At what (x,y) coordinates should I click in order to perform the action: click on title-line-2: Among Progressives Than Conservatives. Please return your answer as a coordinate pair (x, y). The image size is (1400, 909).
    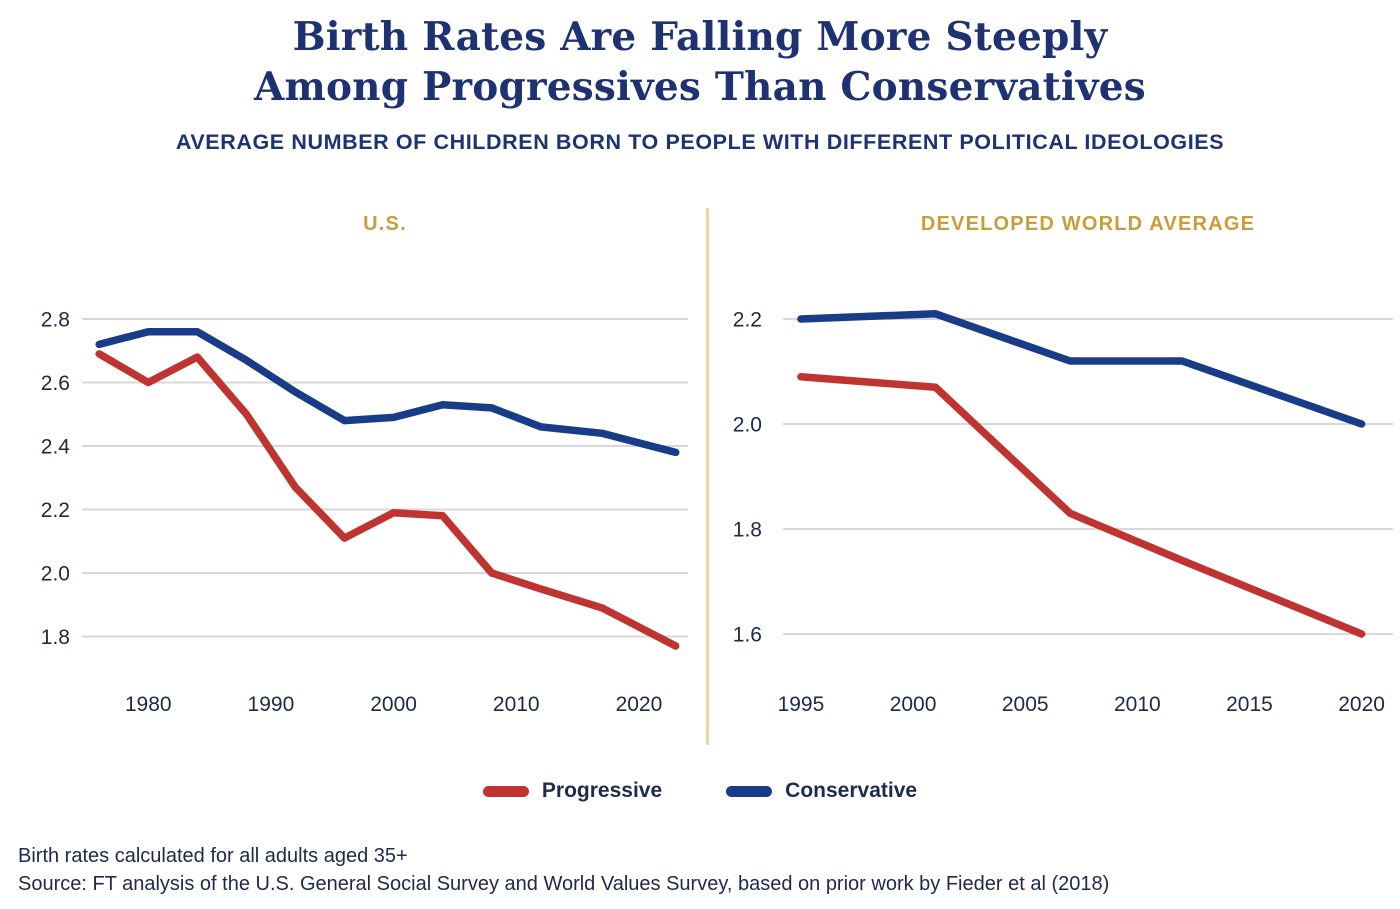
    Looking at the image, I should click on (700, 87).